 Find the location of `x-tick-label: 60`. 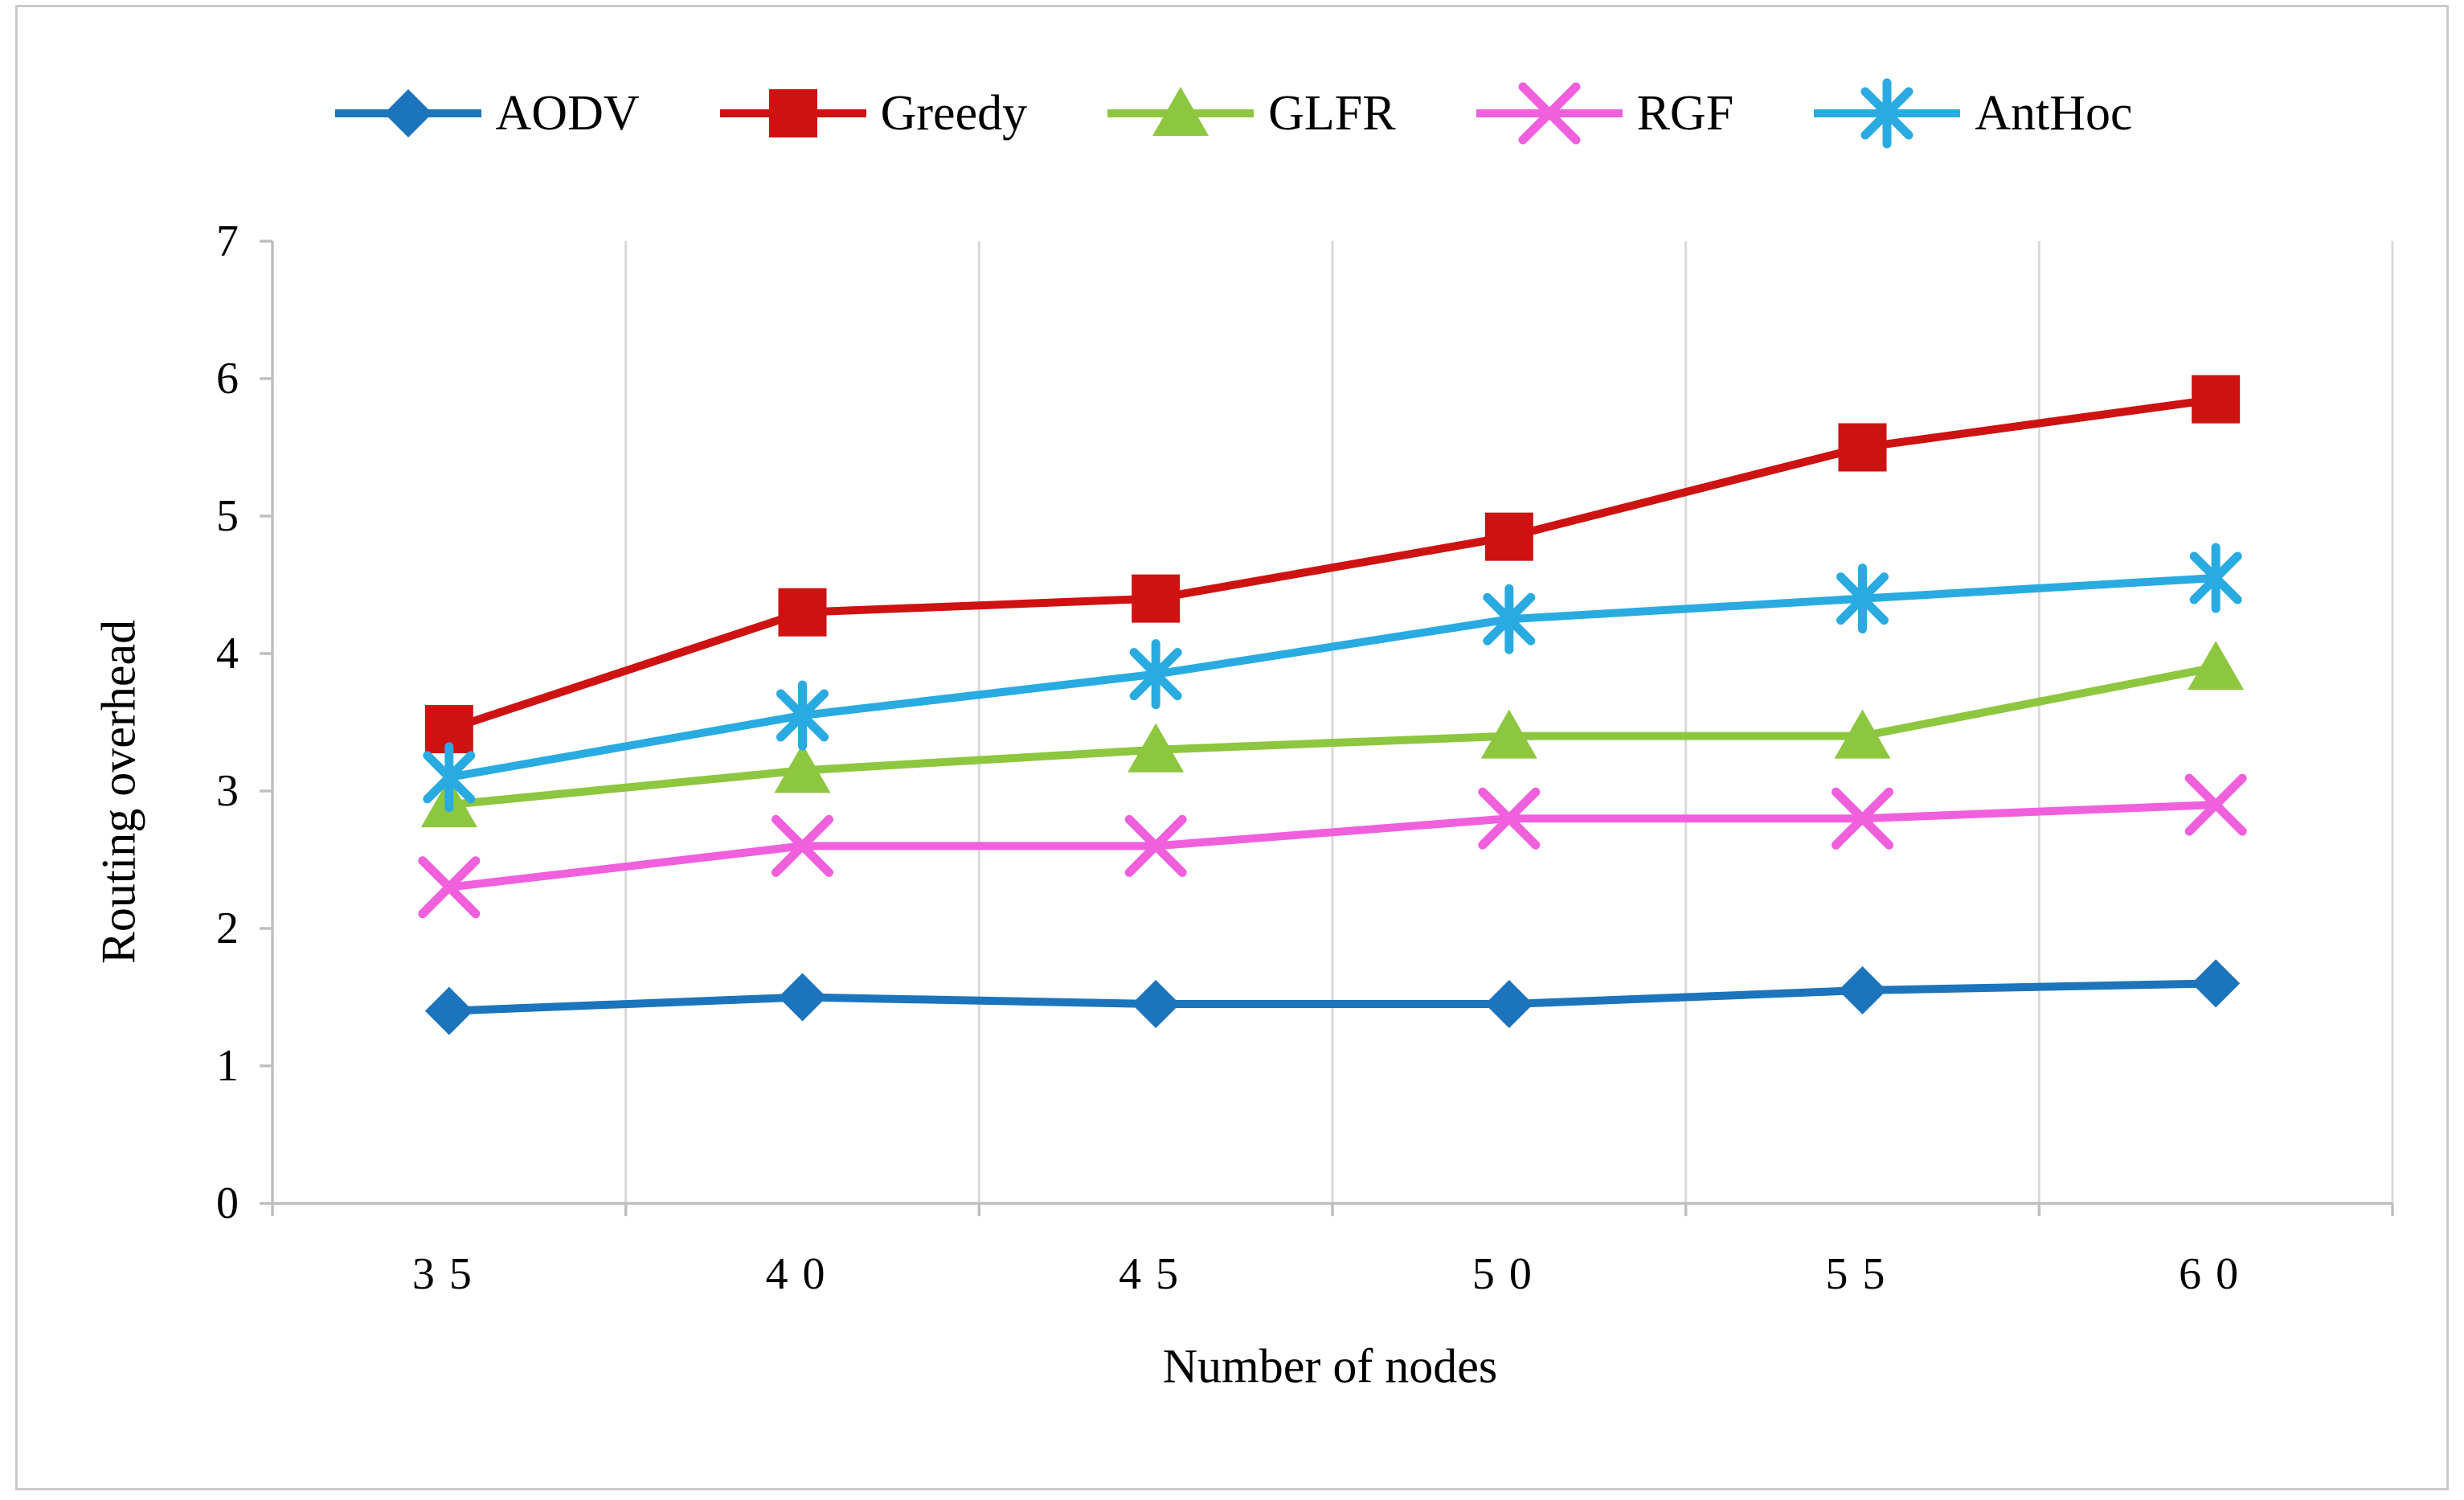

x-tick-label: 60 is located at coordinates (2216, 1274).